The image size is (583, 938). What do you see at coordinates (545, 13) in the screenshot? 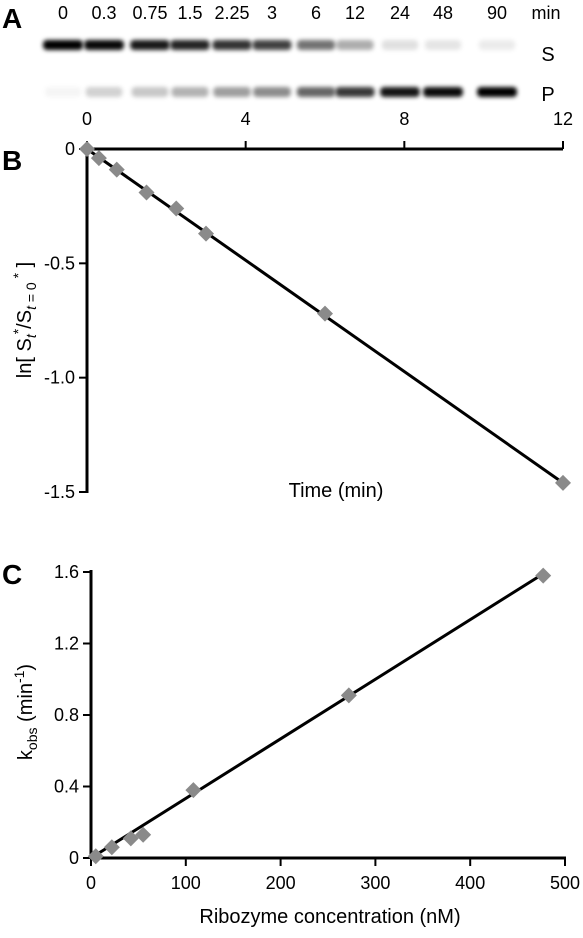
I see `gel-unit-label: min` at bounding box center [545, 13].